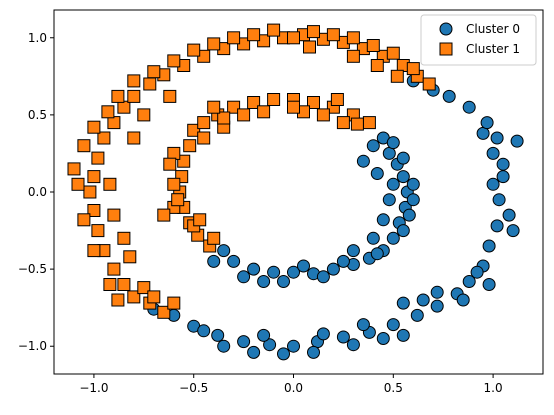 Image resolution: width=554 pixels, height=415 pixels. Describe the element at coordinates (32, 269) in the screenshot. I see `y-tick-label: −0.5` at that location.